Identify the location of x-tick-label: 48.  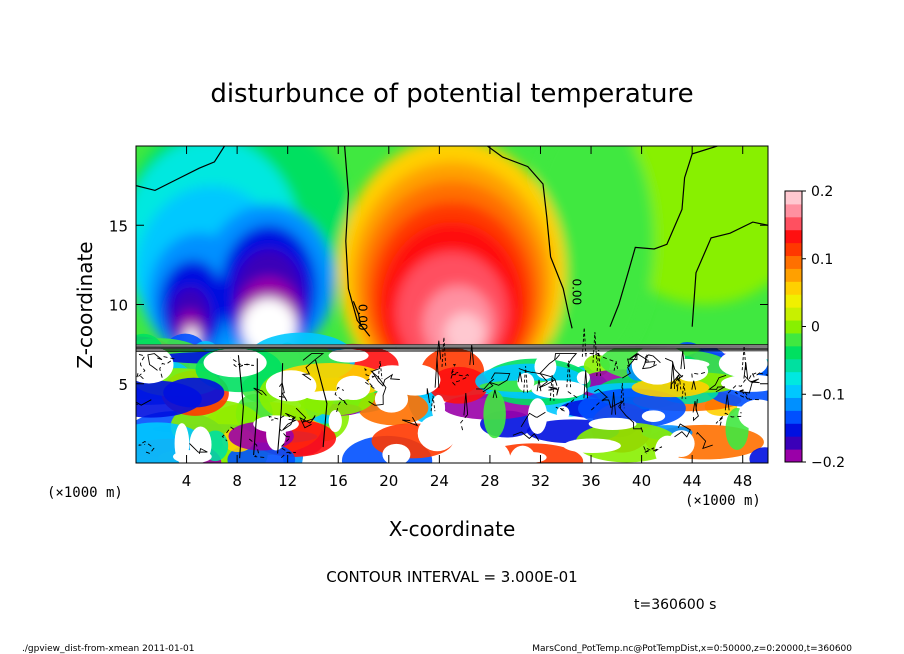
(742, 481).